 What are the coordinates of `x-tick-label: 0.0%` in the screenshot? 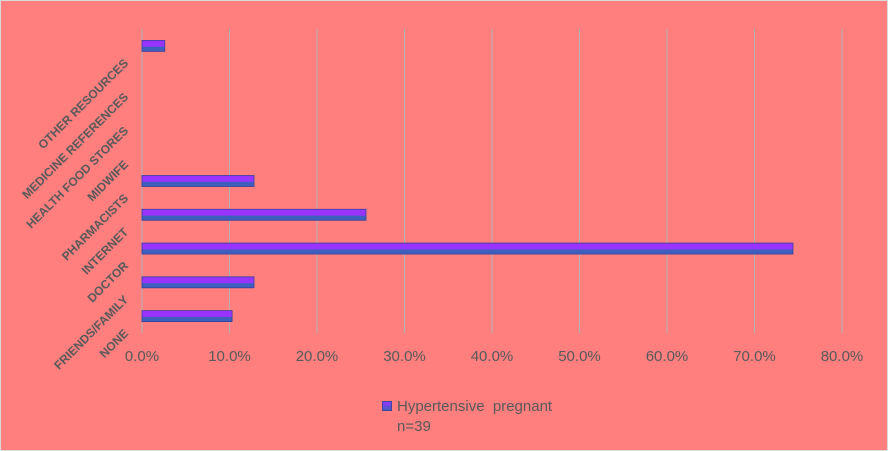 It's located at (142, 356).